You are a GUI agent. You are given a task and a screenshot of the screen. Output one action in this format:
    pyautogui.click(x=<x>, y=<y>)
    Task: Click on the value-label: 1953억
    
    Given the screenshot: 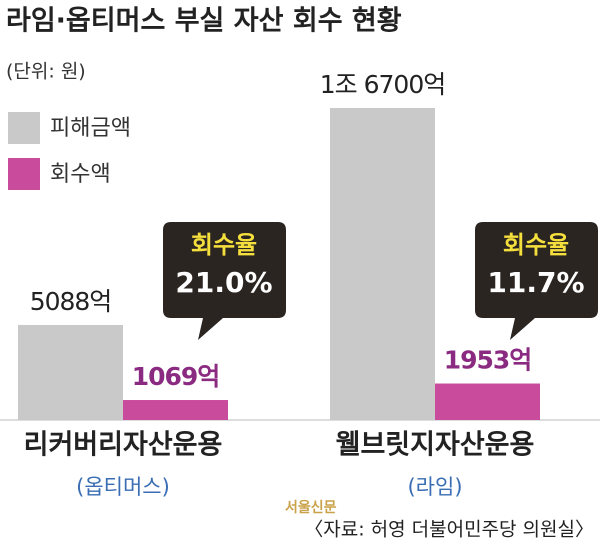 What is the action you would take?
    pyautogui.click(x=488, y=360)
    